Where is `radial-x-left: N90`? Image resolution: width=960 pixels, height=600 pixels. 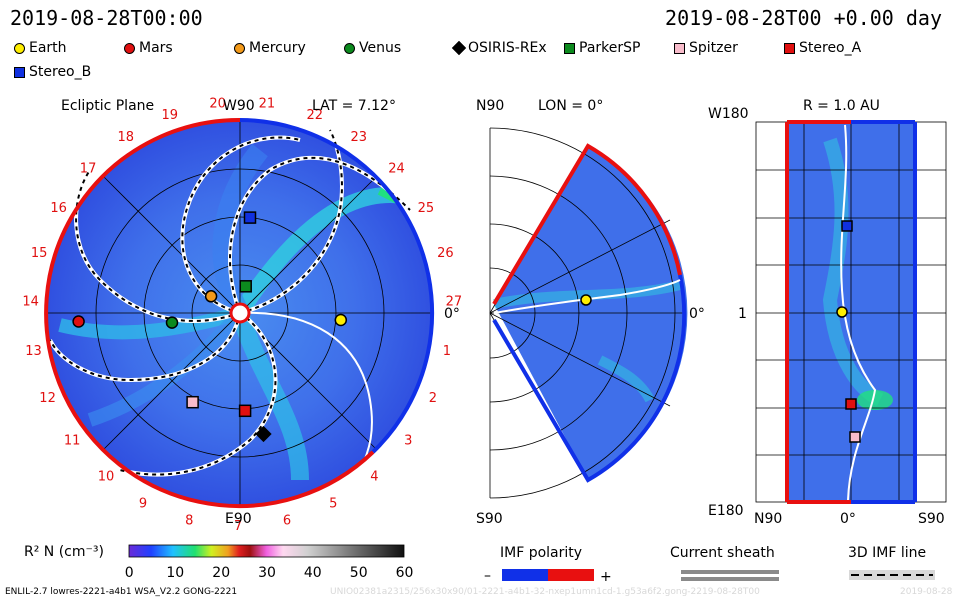
radial-x-left: N90 is located at coordinates (768, 519).